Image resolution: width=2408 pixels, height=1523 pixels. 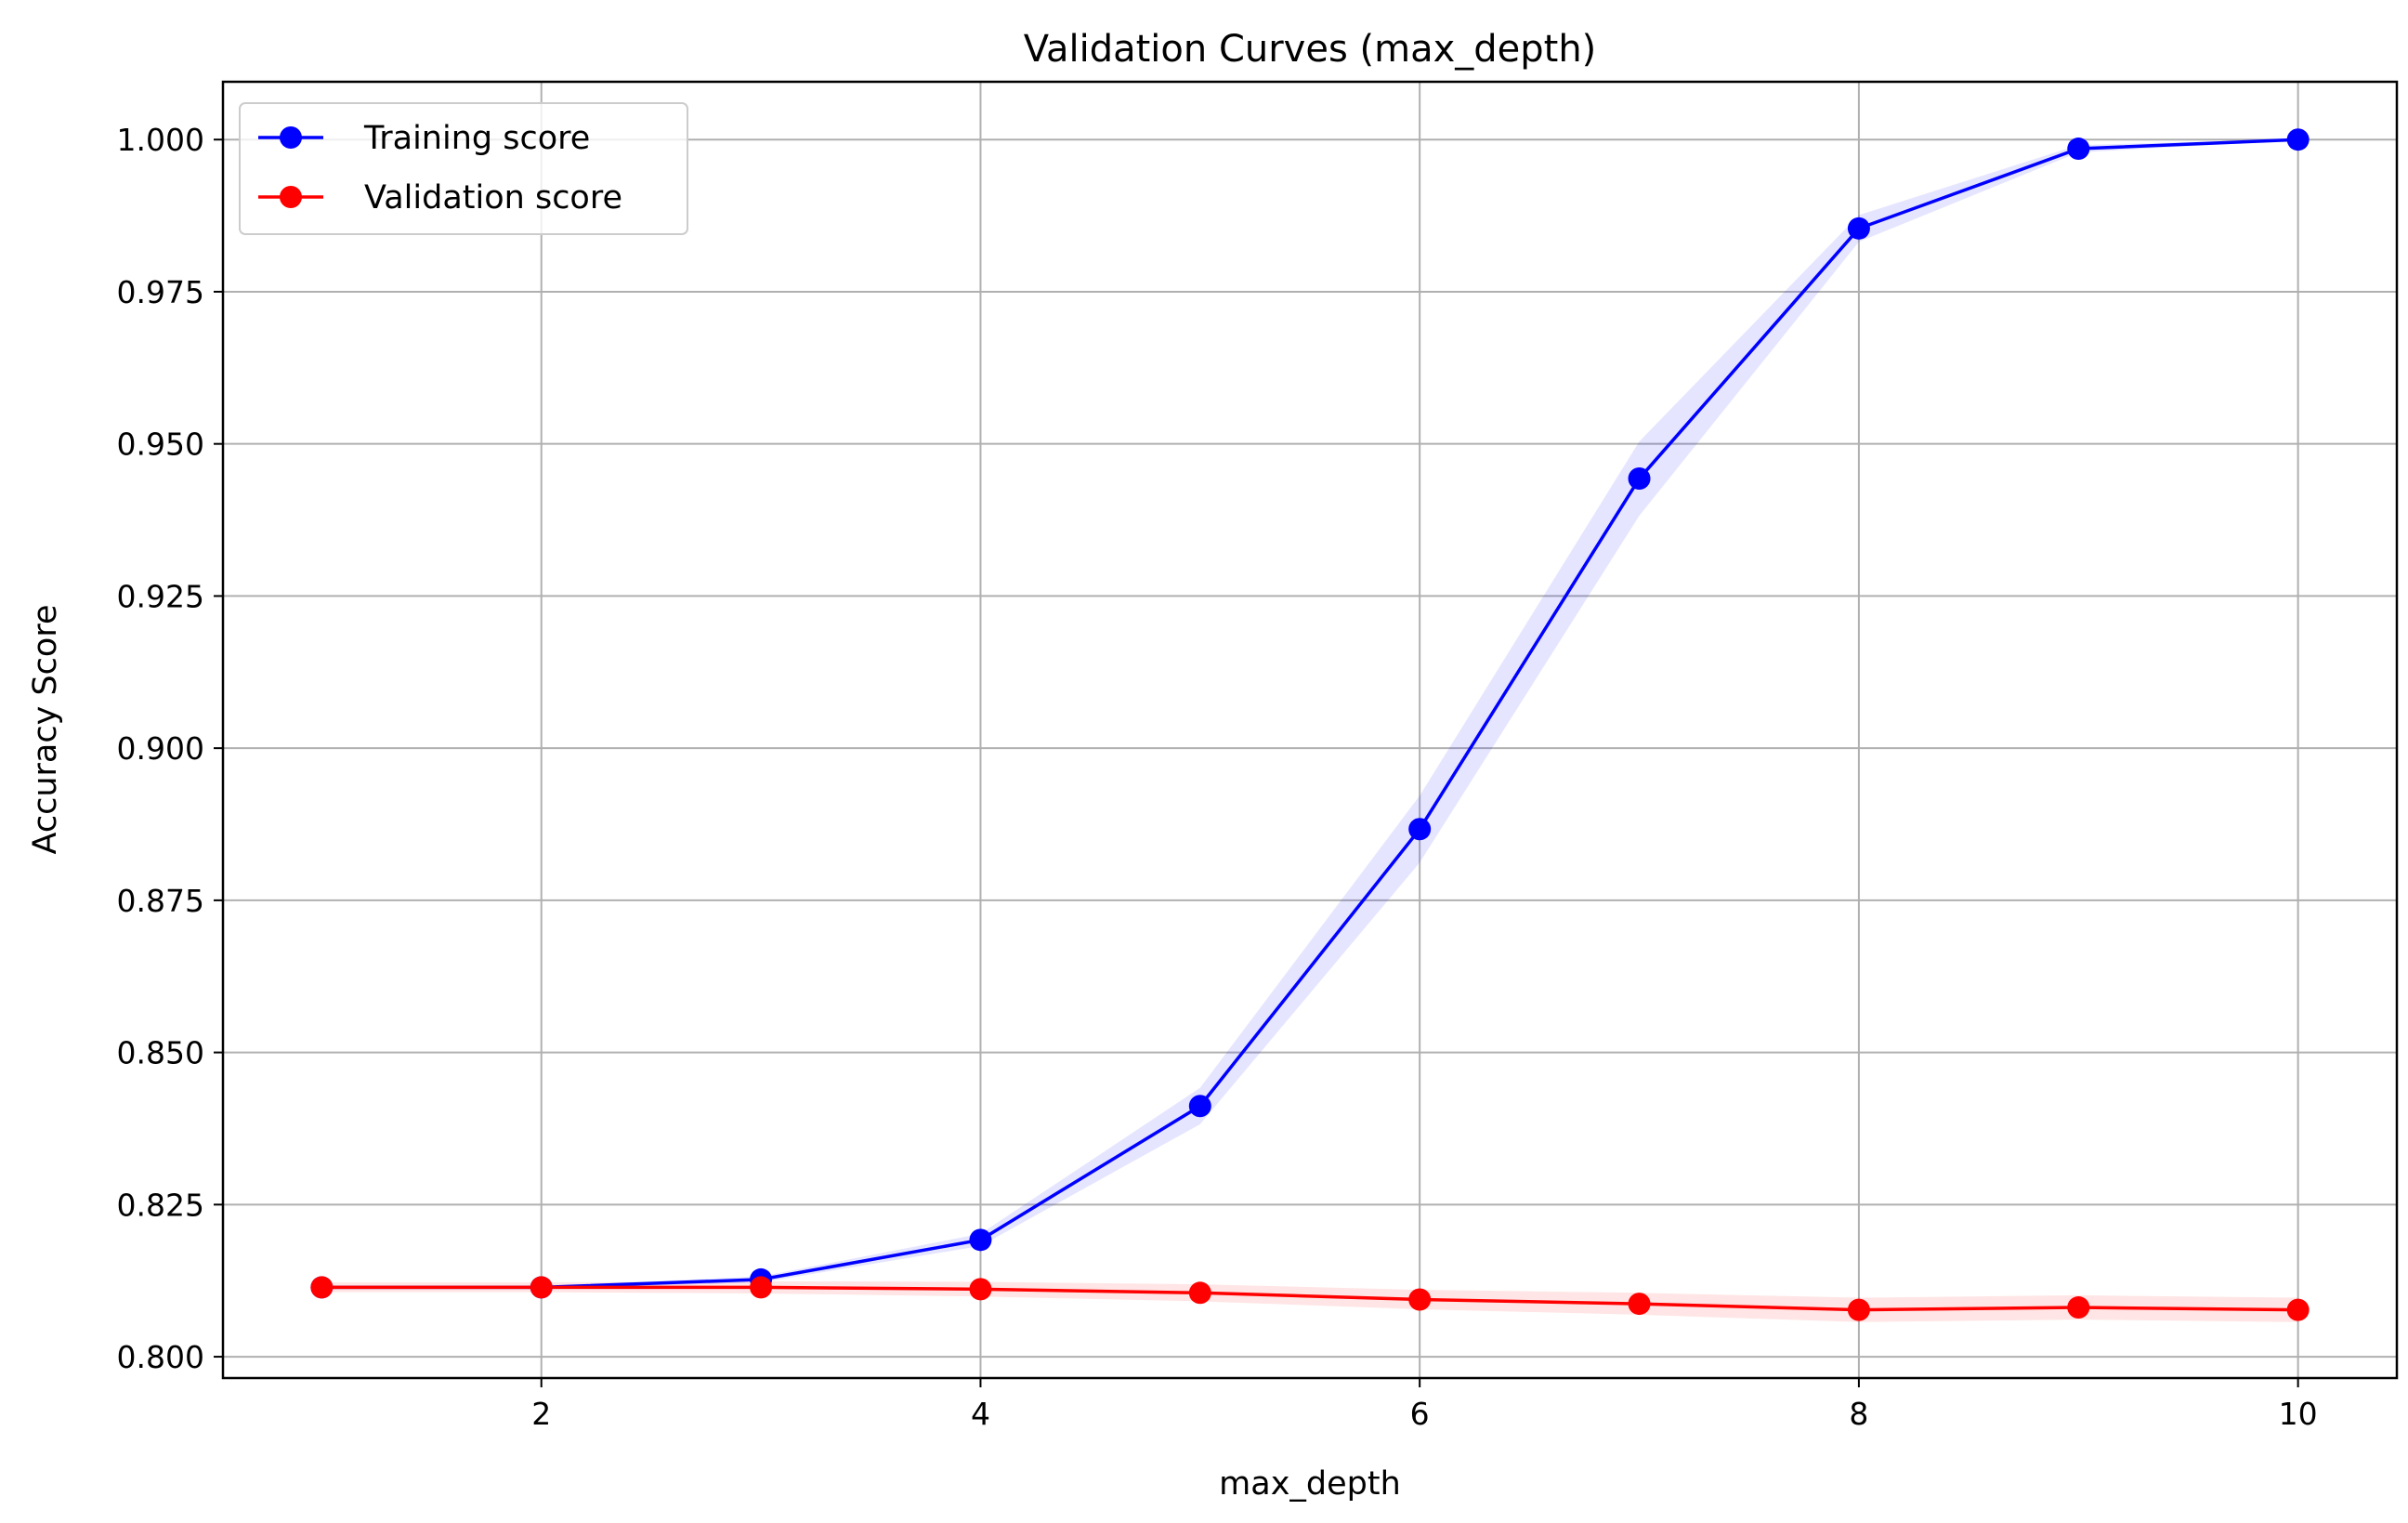 I want to click on y-tick-label: 1.000, so click(x=160, y=140).